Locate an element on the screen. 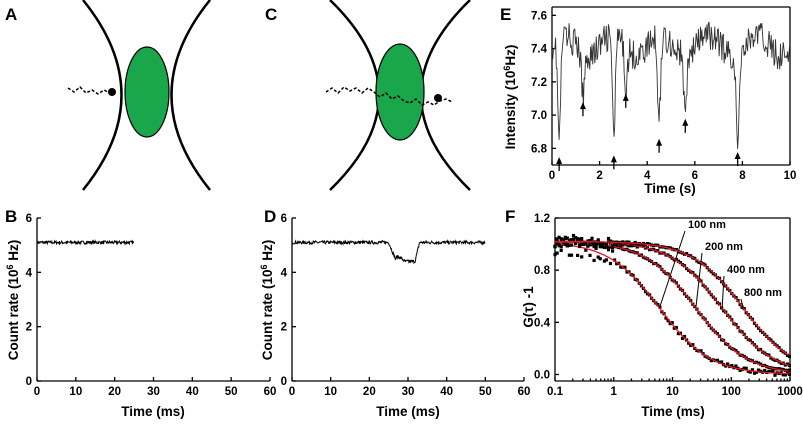 This screenshot has width=803, height=425. schematic-a: A is located at coordinates (108, 95).